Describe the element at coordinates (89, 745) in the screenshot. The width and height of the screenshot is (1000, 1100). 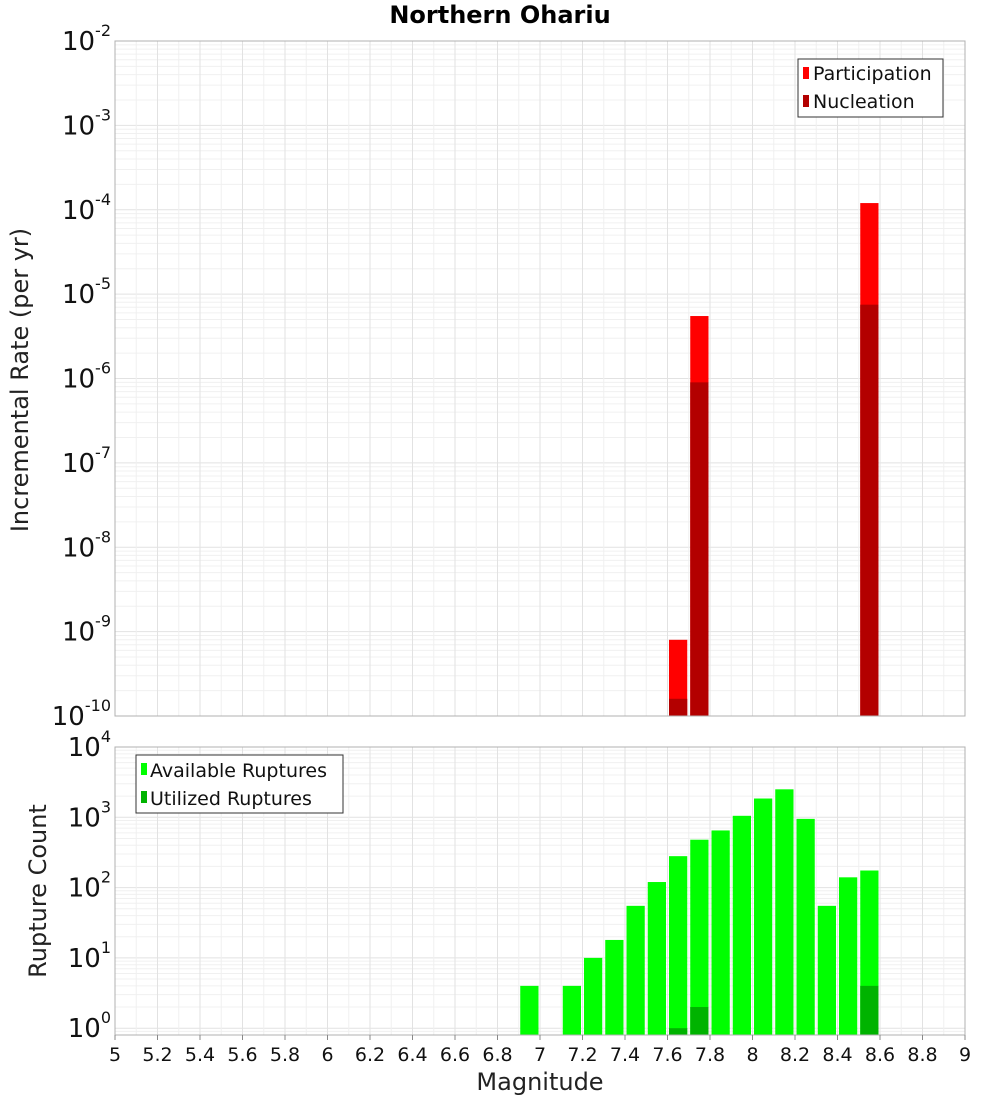
I see `y-tick-label: 10⁴` at that location.